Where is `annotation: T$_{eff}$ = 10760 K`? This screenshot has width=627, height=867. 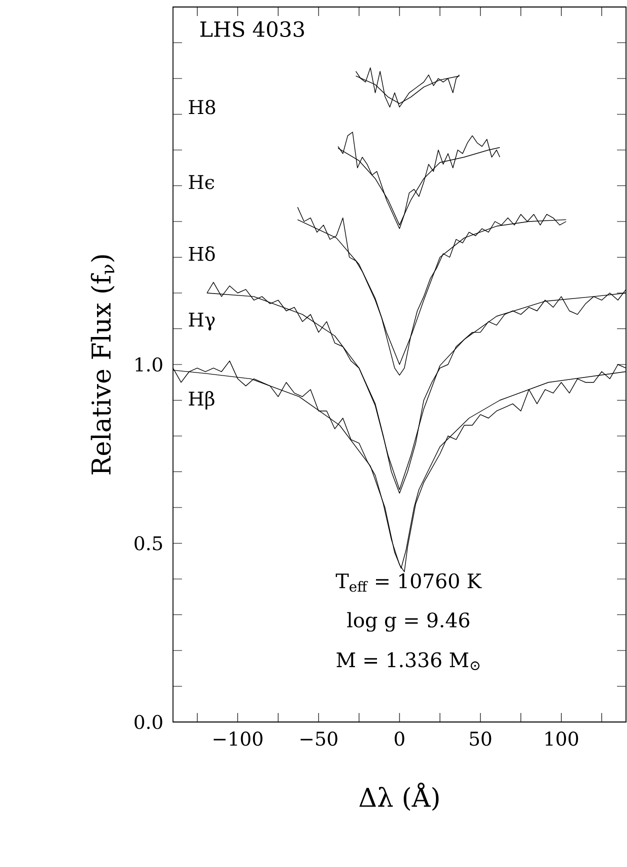 annotation: T$_{eff}$ = 10760 K is located at coordinates (409, 582).